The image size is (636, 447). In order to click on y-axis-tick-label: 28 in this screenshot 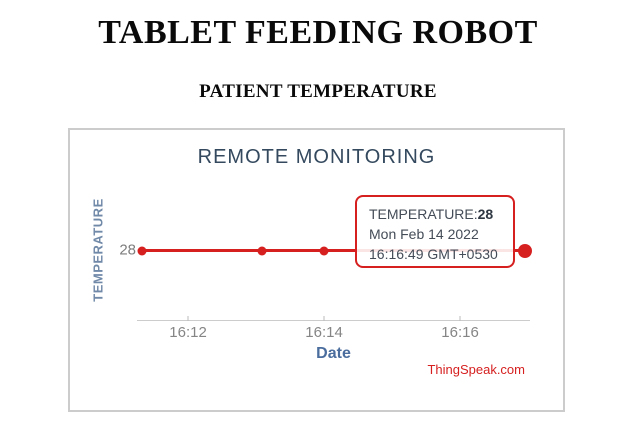, I will do `click(127, 250)`.